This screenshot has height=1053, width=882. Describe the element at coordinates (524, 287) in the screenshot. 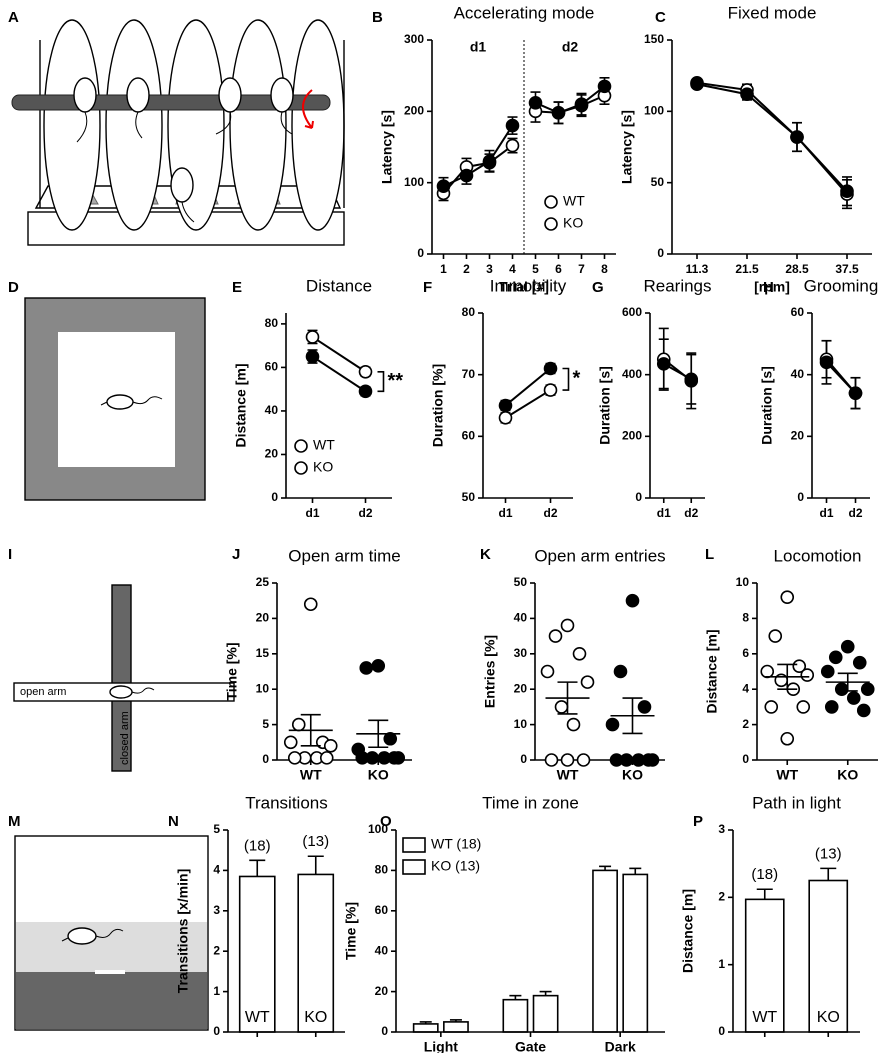

I see `x-axis-label: Trial [#]` at that location.